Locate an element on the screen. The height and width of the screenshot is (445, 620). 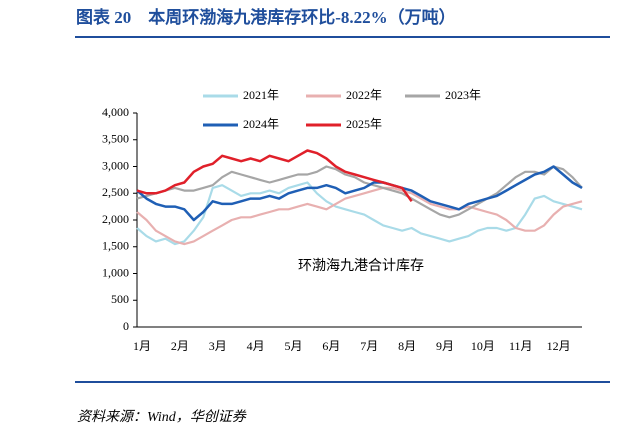
x-tick-label: 10月 is located at coordinates (483, 346).